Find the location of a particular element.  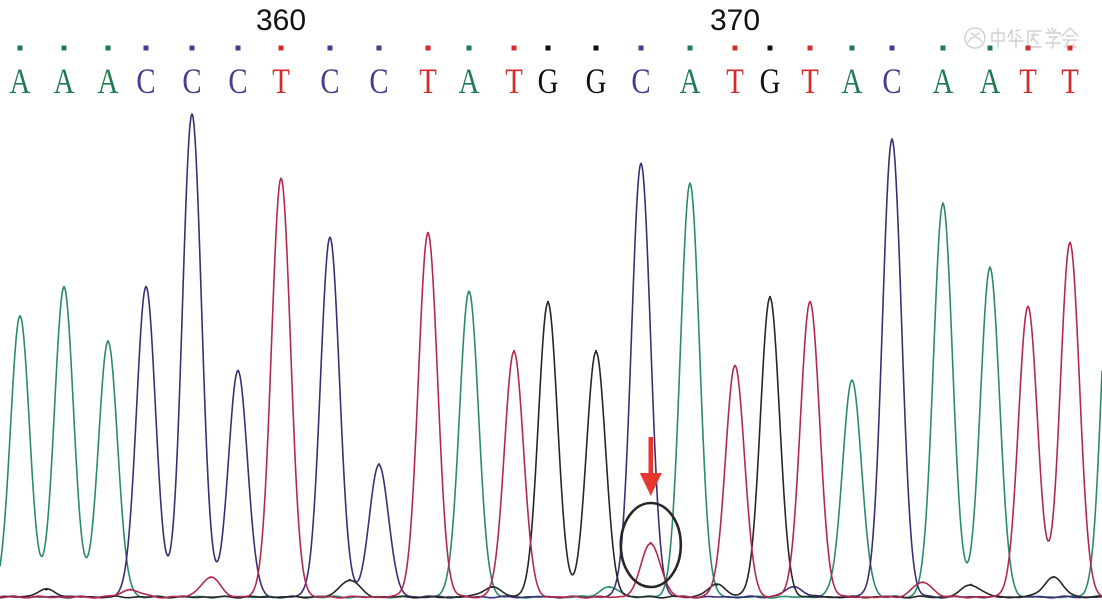

position-tick-label: 360 is located at coordinates (281, 20).